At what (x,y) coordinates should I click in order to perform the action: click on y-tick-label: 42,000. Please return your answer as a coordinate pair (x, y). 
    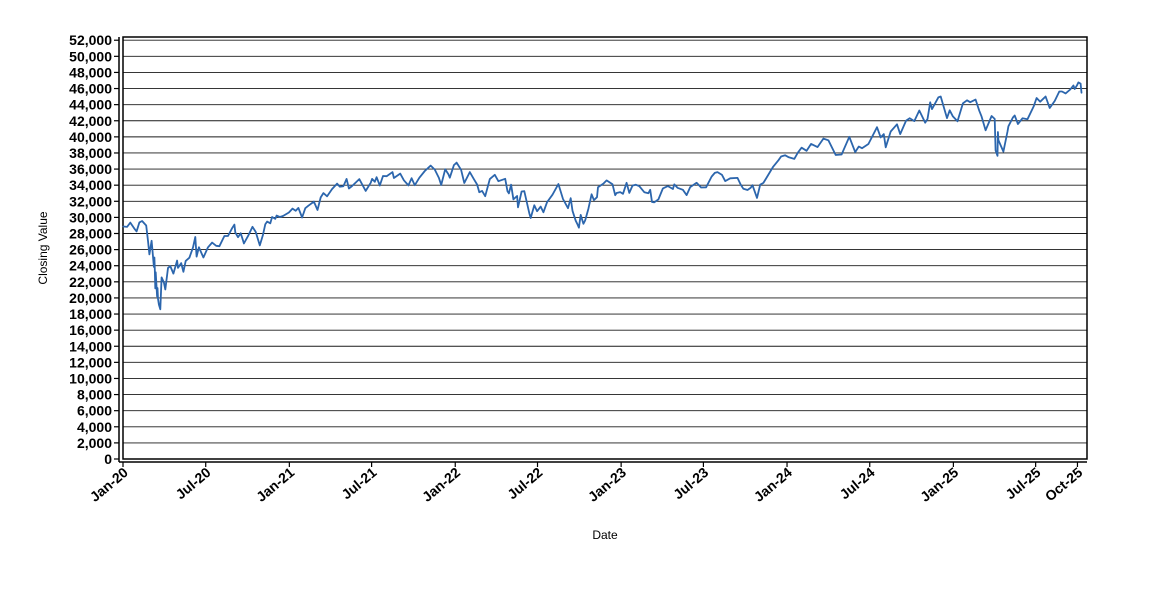
    Looking at the image, I should click on (90, 121).